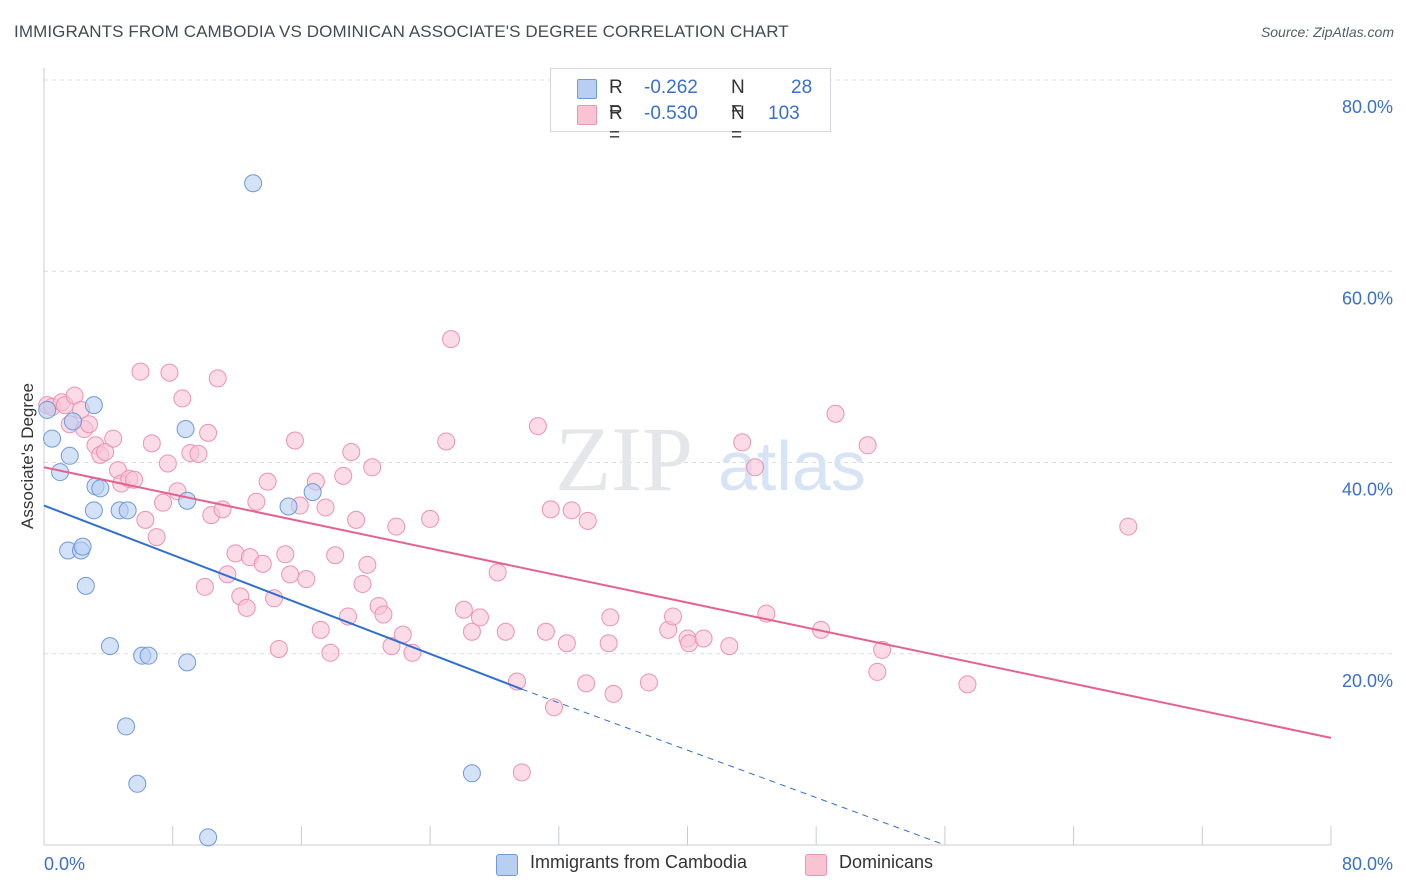 Image resolution: width=1406 pixels, height=892 pixels. What do you see at coordinates (587, 115) in the screenshot?
I see `legend-swatch-dominicans` at bounding box center [587, 115].